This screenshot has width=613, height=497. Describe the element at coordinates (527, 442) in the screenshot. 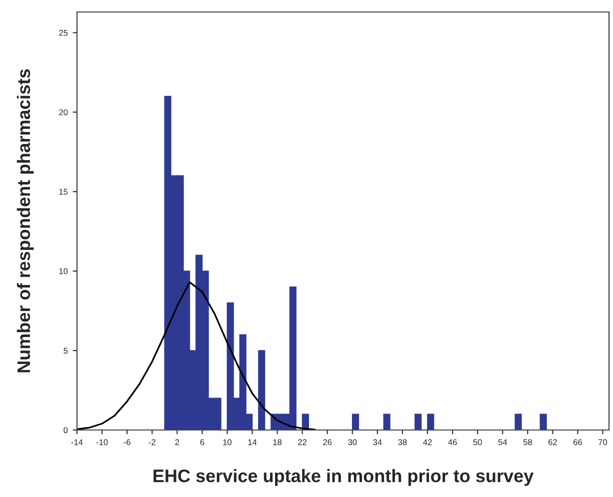

I see `x-tick-label: 58` at that location.